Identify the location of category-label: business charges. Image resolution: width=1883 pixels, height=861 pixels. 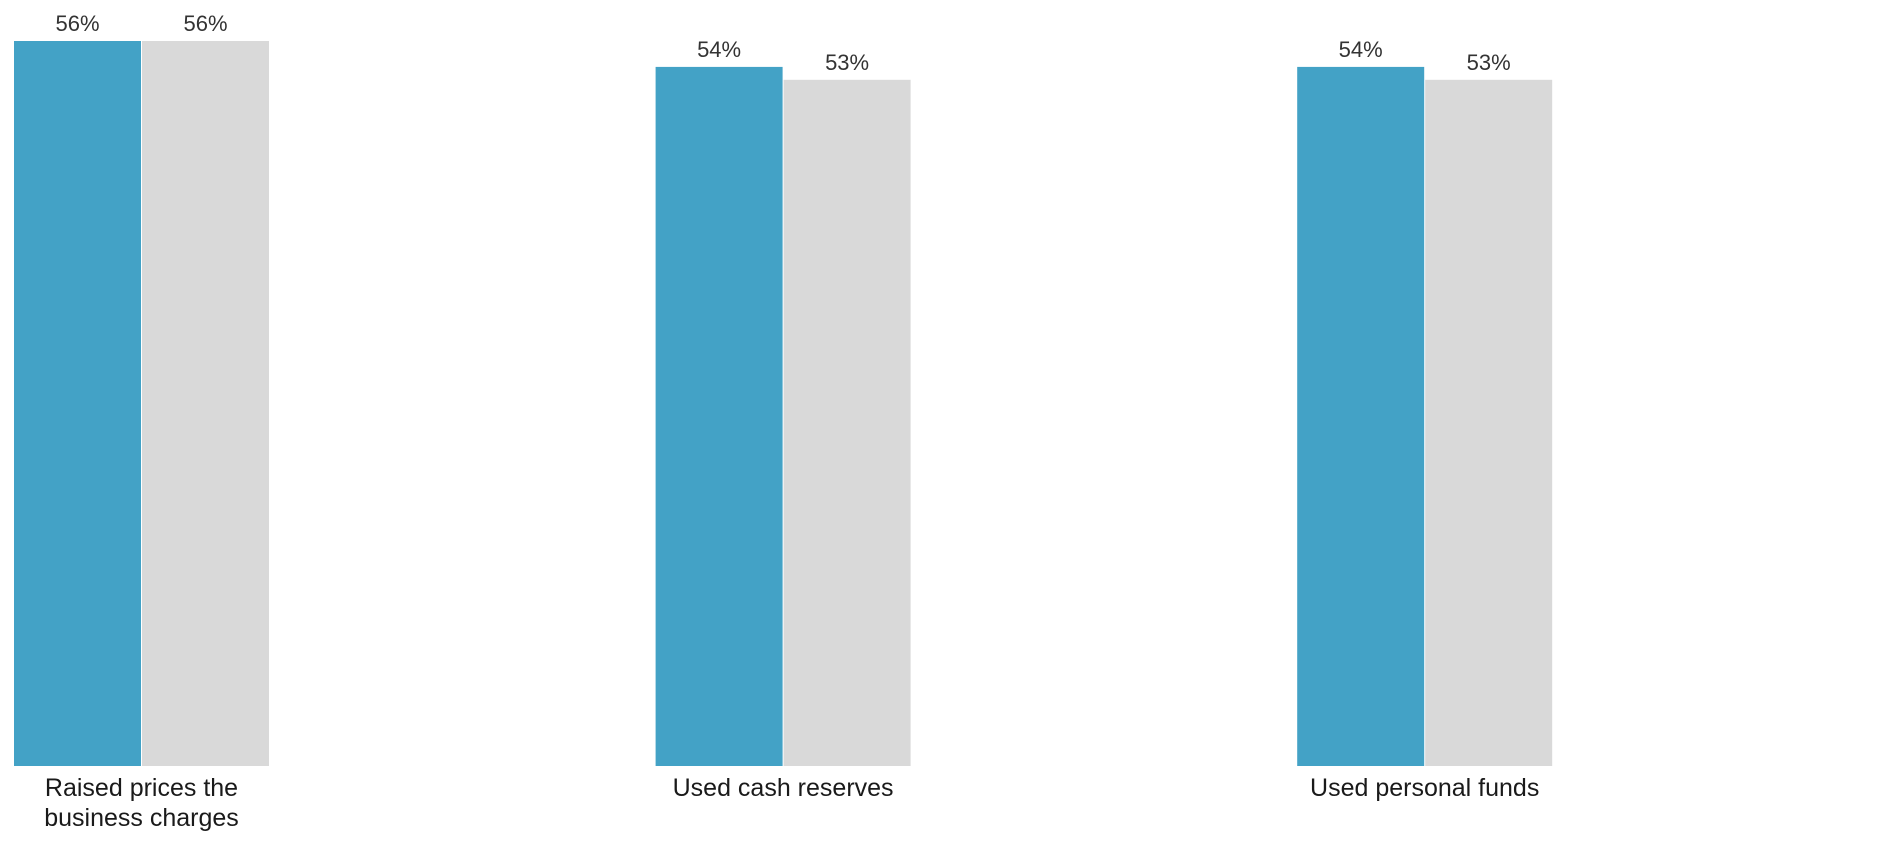
(141, 818).